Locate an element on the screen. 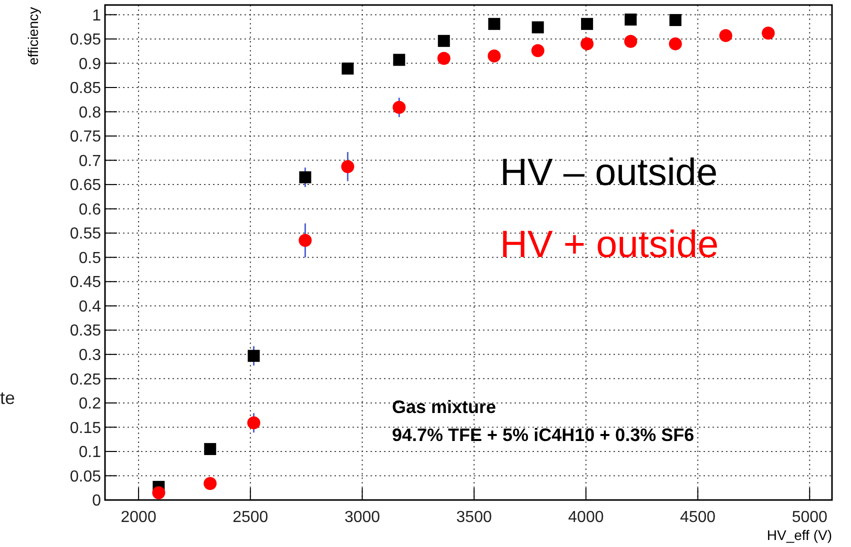 The height and width of the screenshot is (547, 851). y-tick-label: 0.95 is located at coordinates (86, 40).